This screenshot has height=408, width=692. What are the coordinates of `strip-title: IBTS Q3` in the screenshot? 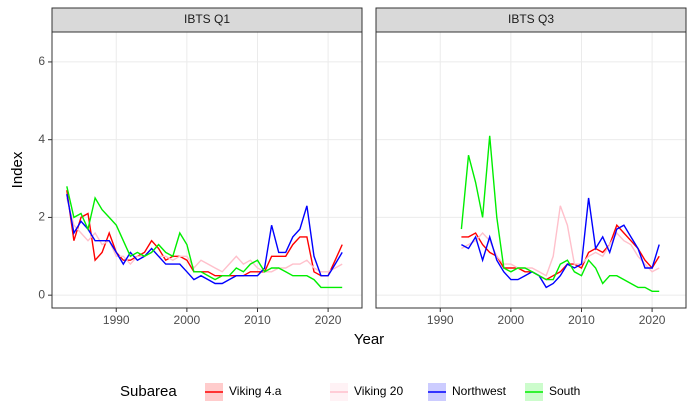 It's located at (531, 19).